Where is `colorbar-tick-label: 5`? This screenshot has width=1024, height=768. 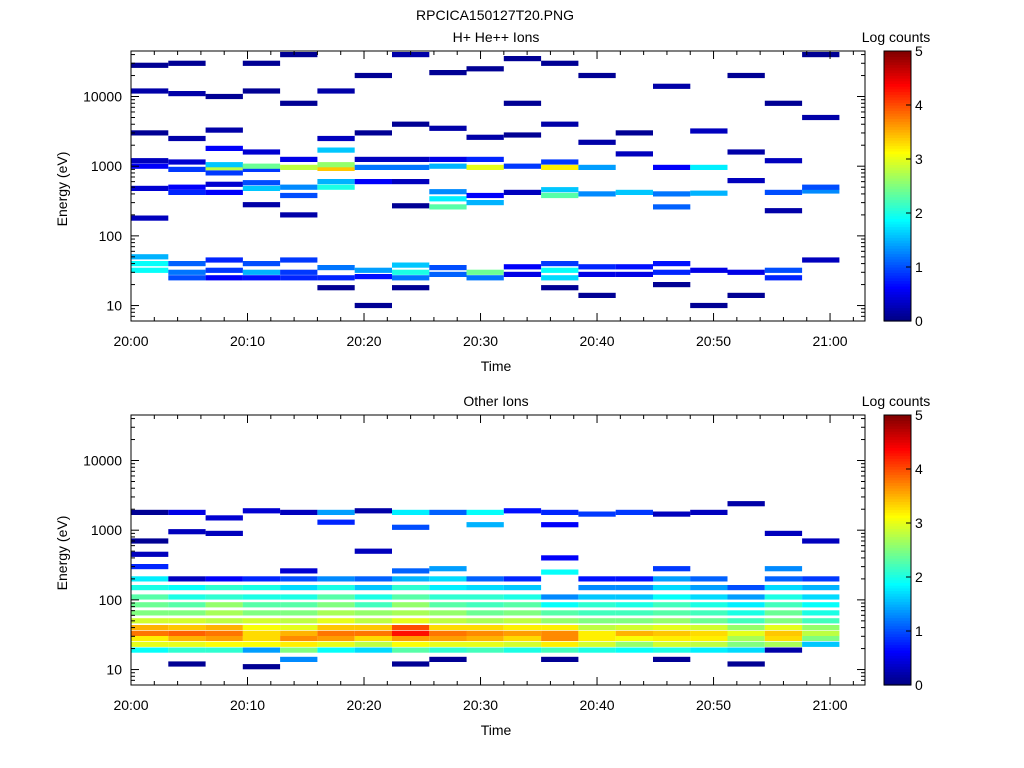 colorbar-tick-label: 5 is located at coordinates (919, 415).